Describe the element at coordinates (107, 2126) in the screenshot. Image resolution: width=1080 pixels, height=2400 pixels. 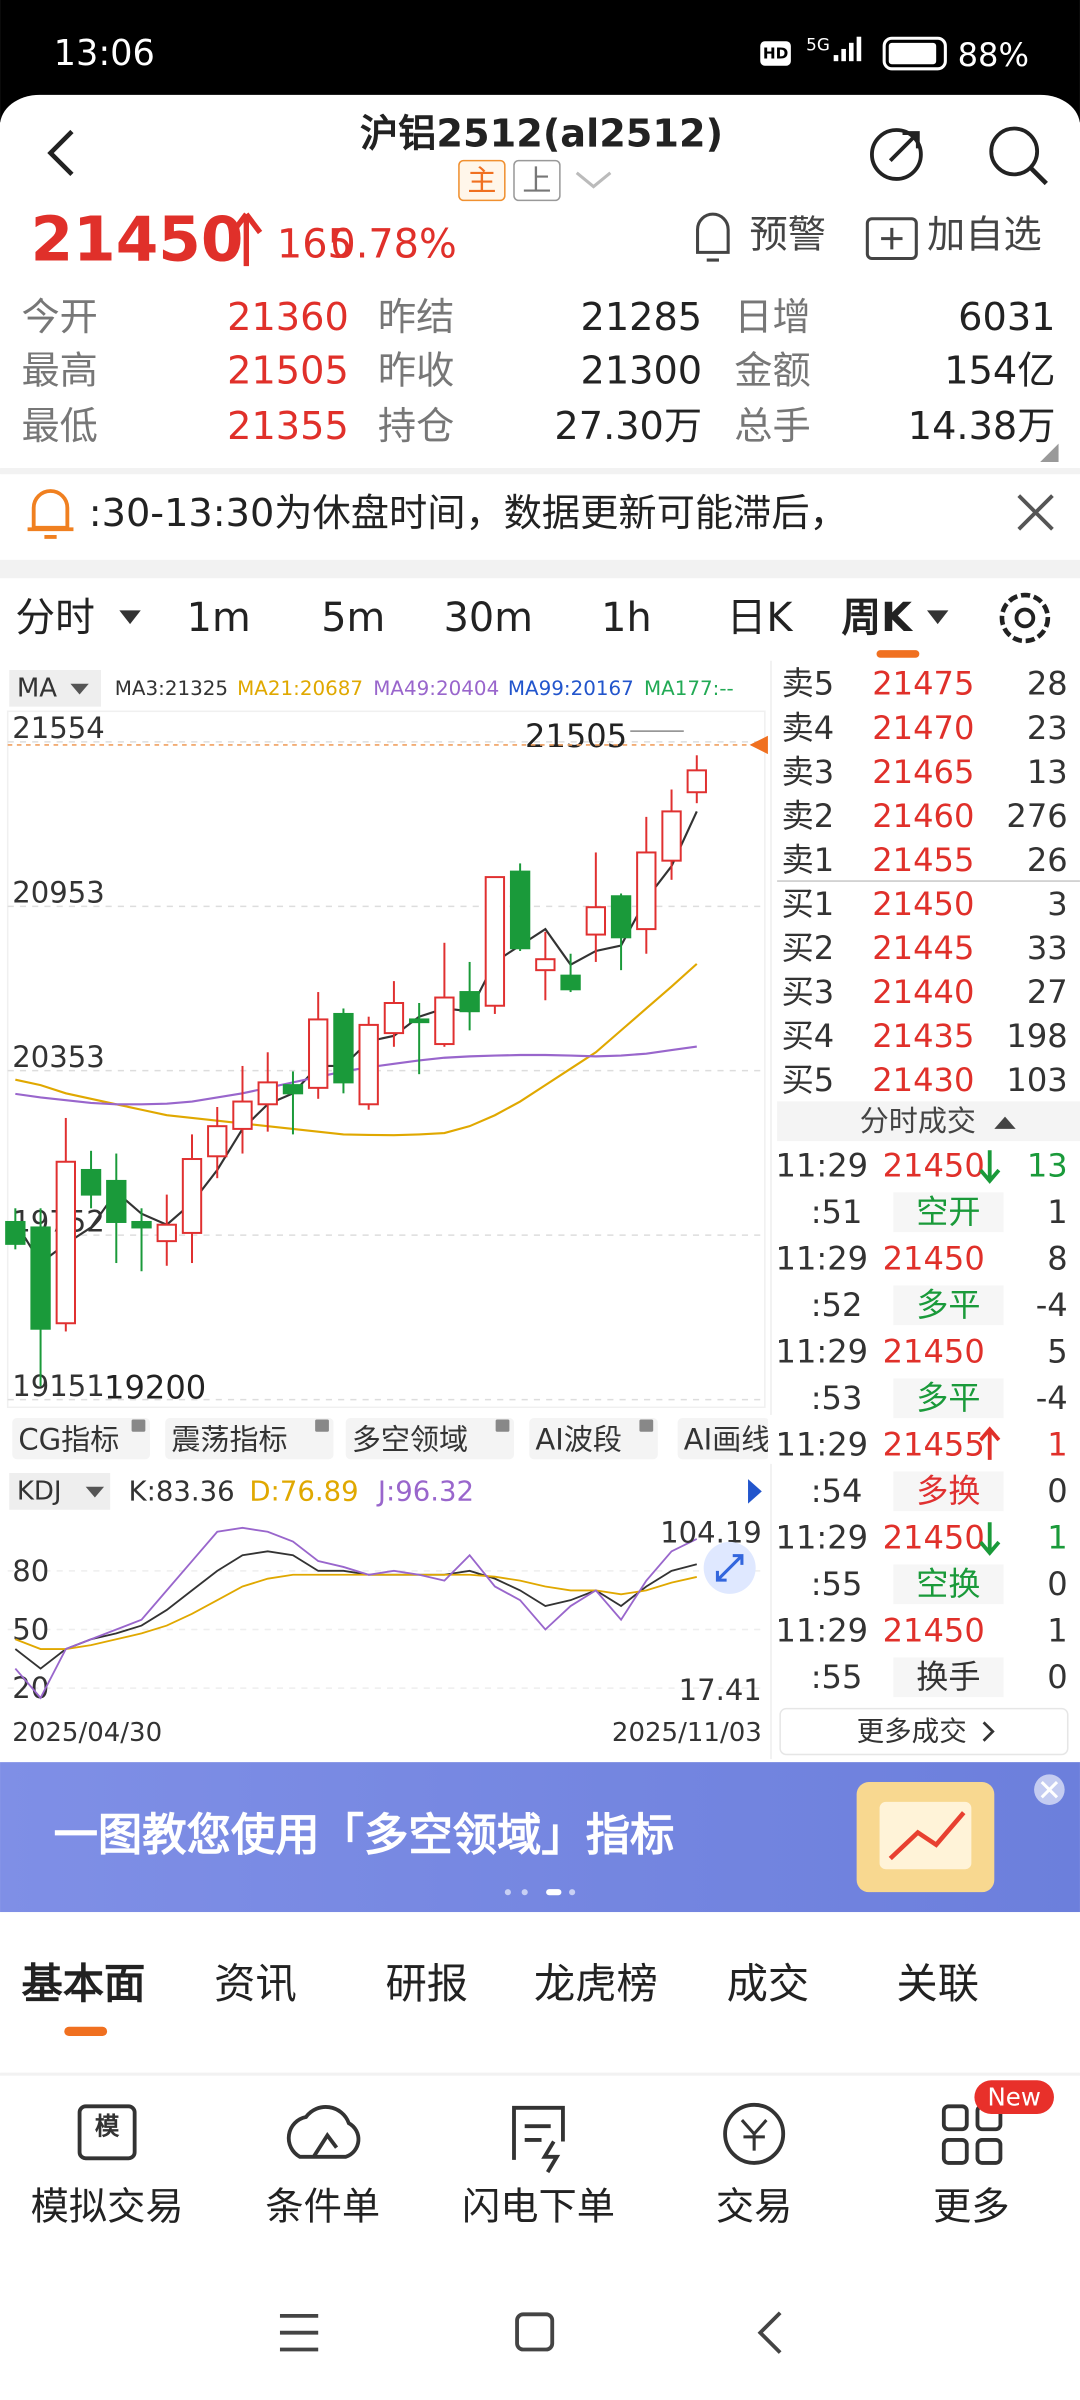
I see `nav-icon-text: 模` at that location.